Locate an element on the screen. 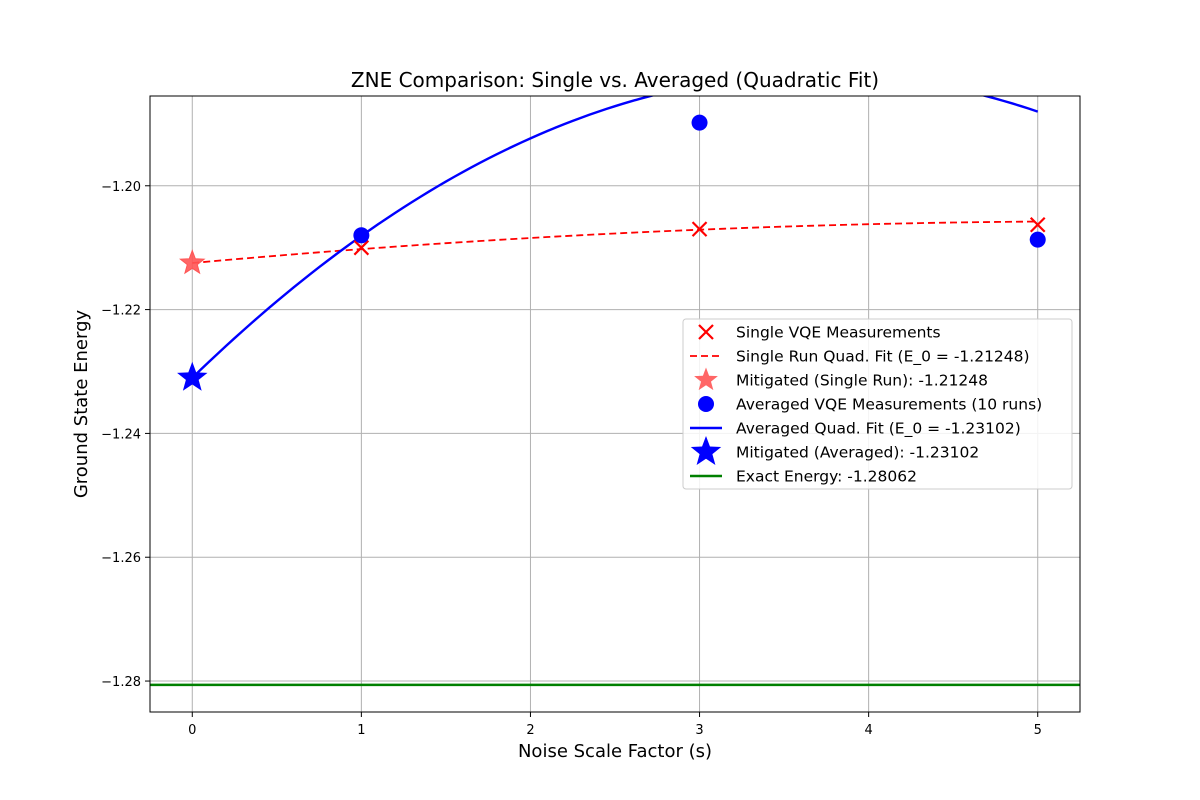 The width and height of the screenshot is (1200, 800). legend-label: Mitigated (Averaged): -1.23102 is located at coordinates (857, 453).